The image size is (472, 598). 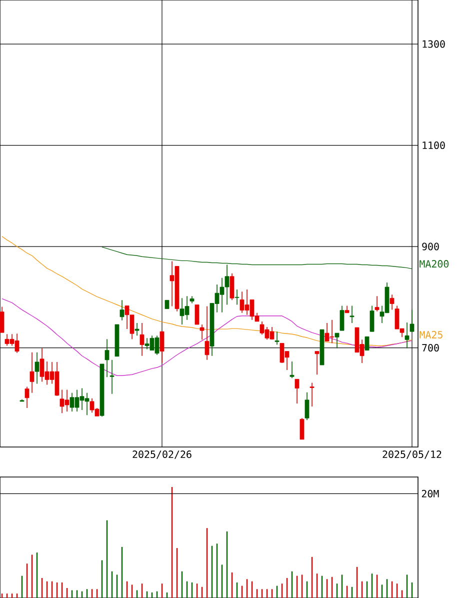 What do you see at coordinates (433, 44) in the screenshot?
I see `y-tick-label: 1300` at bounding box center [433, 44].